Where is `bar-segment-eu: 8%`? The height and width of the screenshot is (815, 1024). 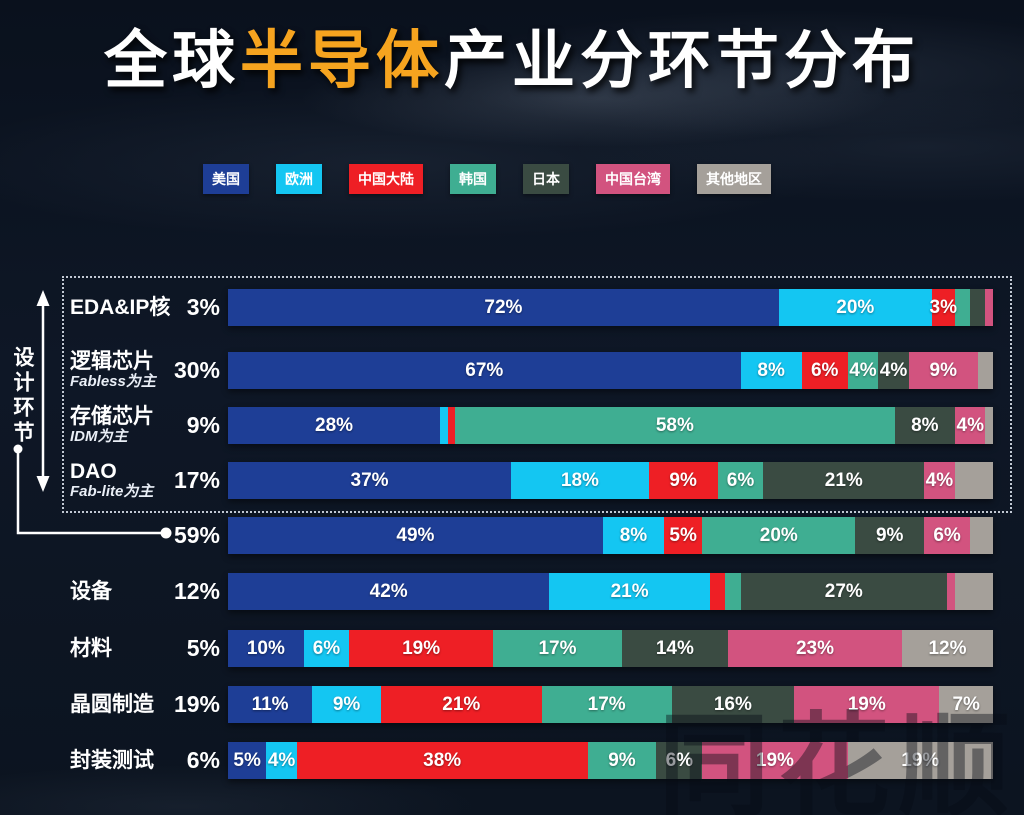 bar-segment-eu: 8% is located at coordinates (633, 535).